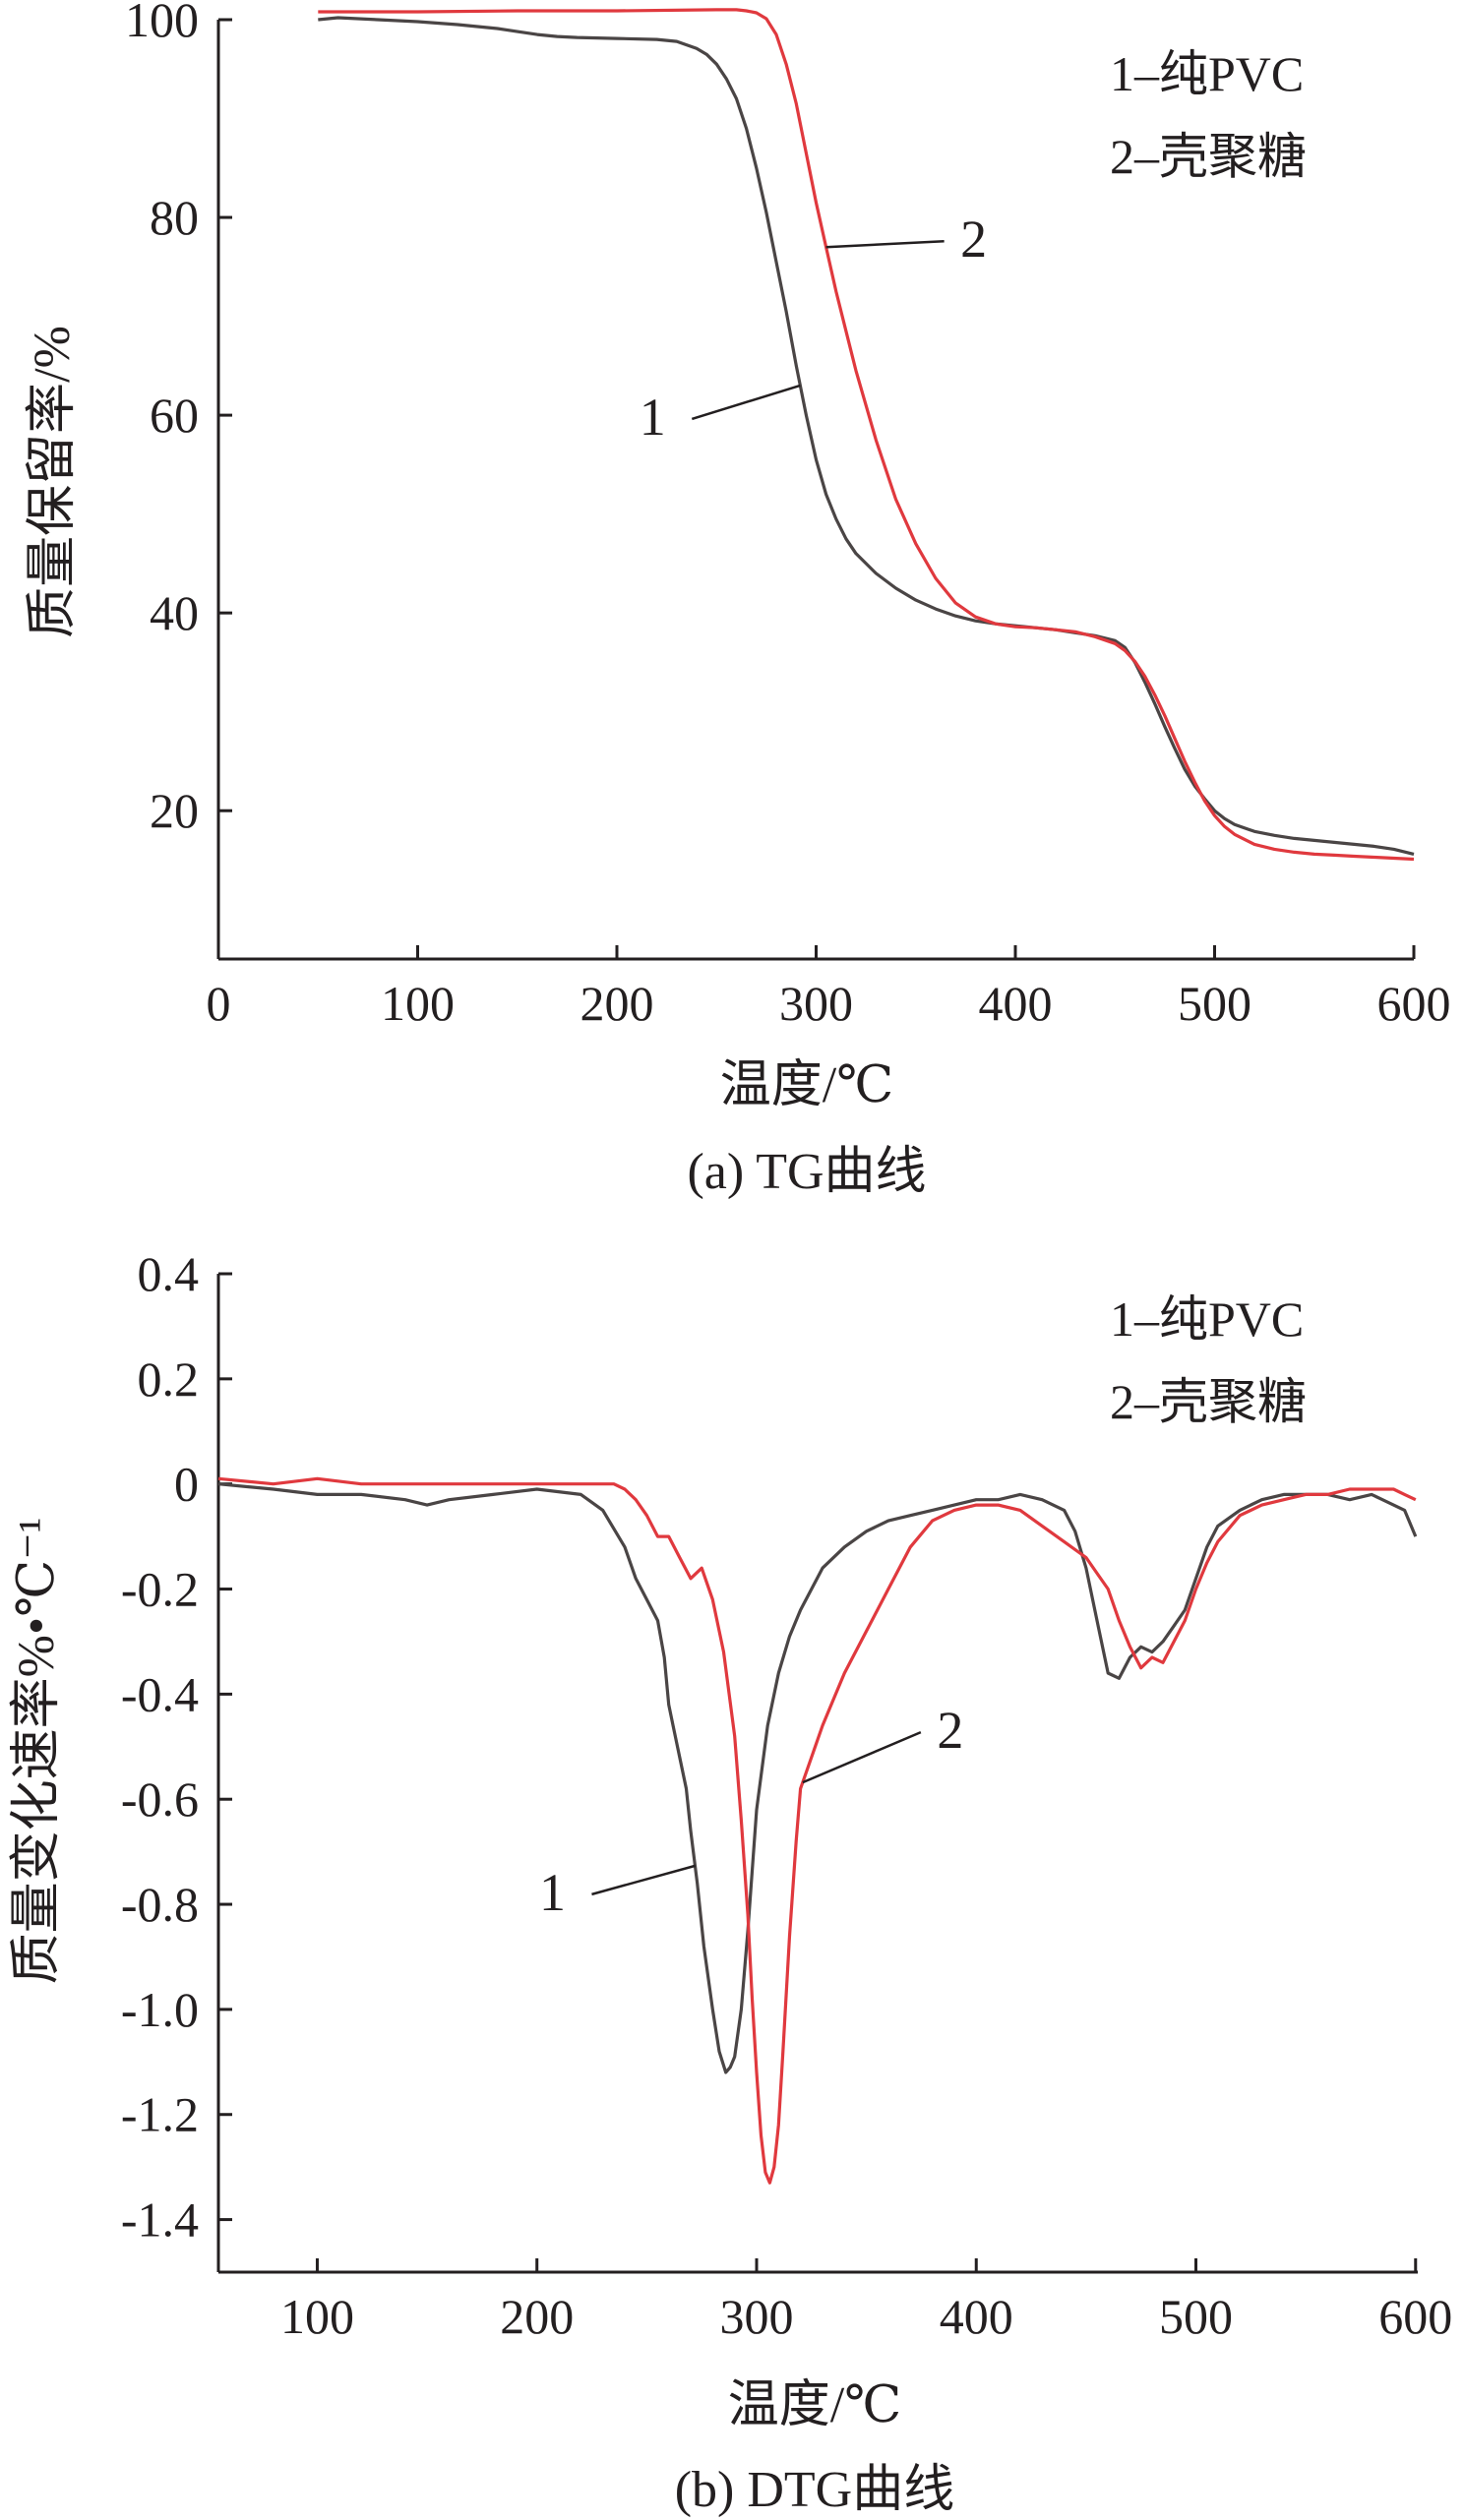  I want to click on dtg-legend-item-1: 1–纯PVC, so click(1207, 1319).